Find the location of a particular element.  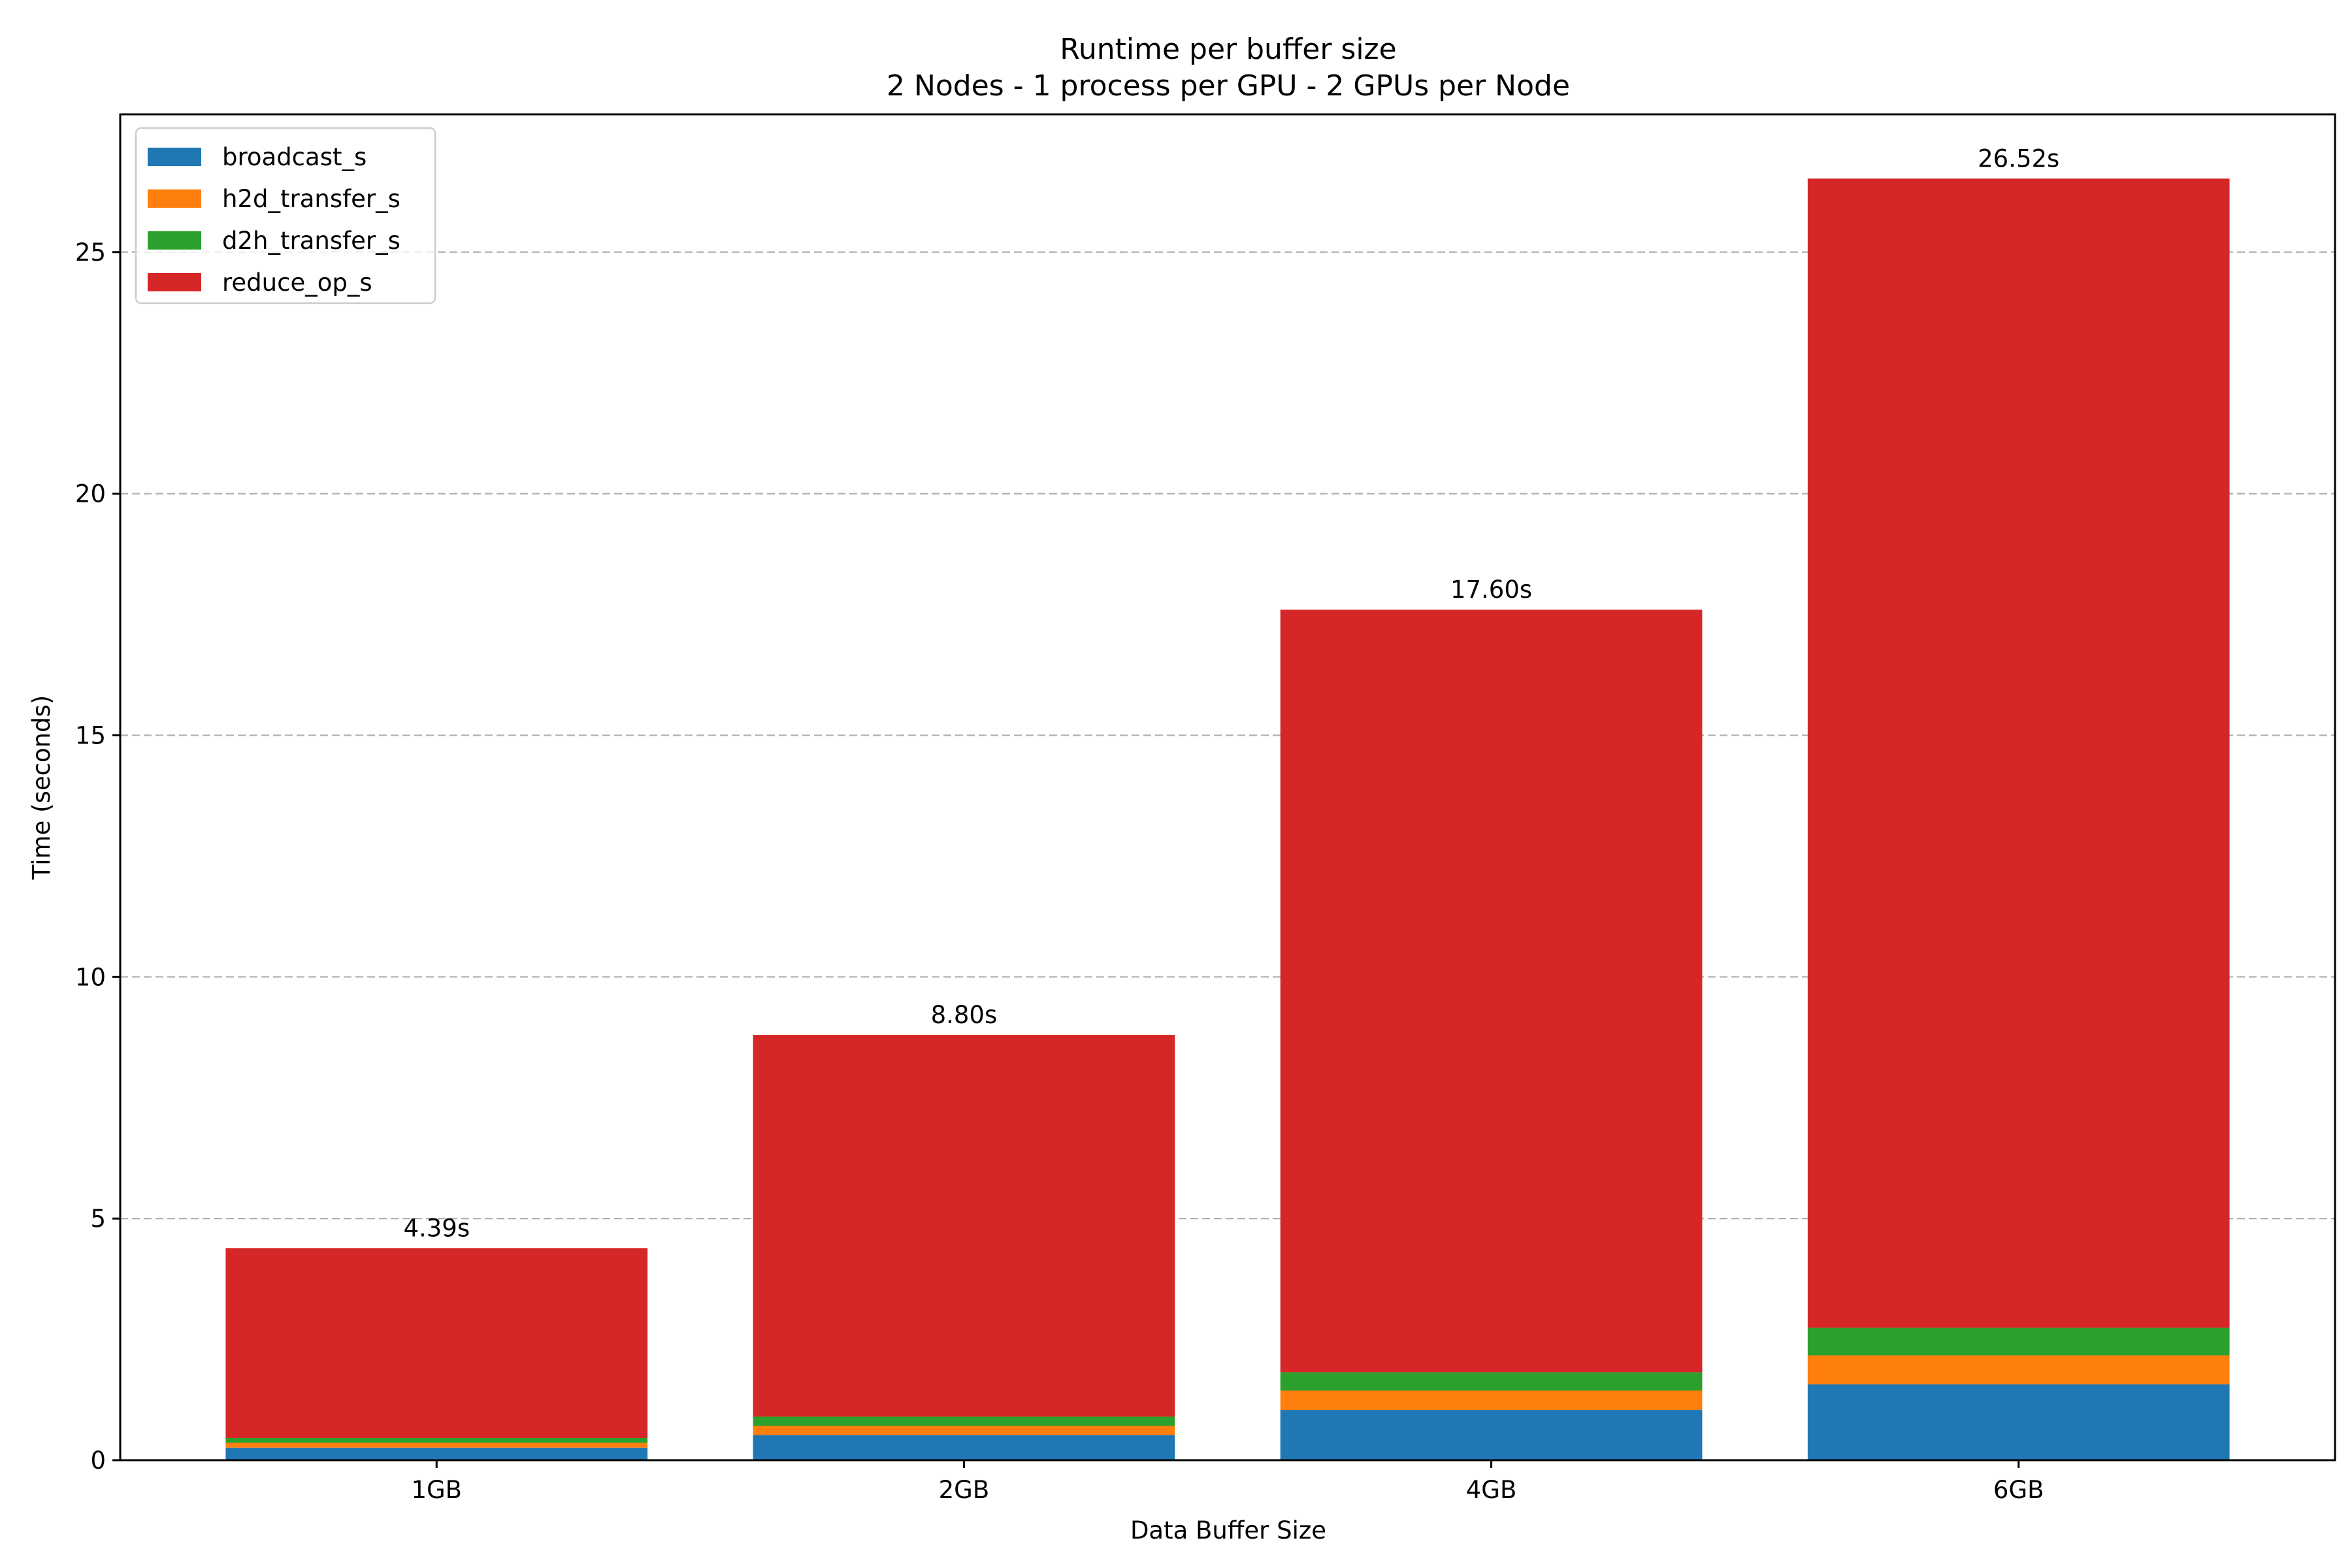

y-tick-label: 15 is located at coordinates (90, 735).